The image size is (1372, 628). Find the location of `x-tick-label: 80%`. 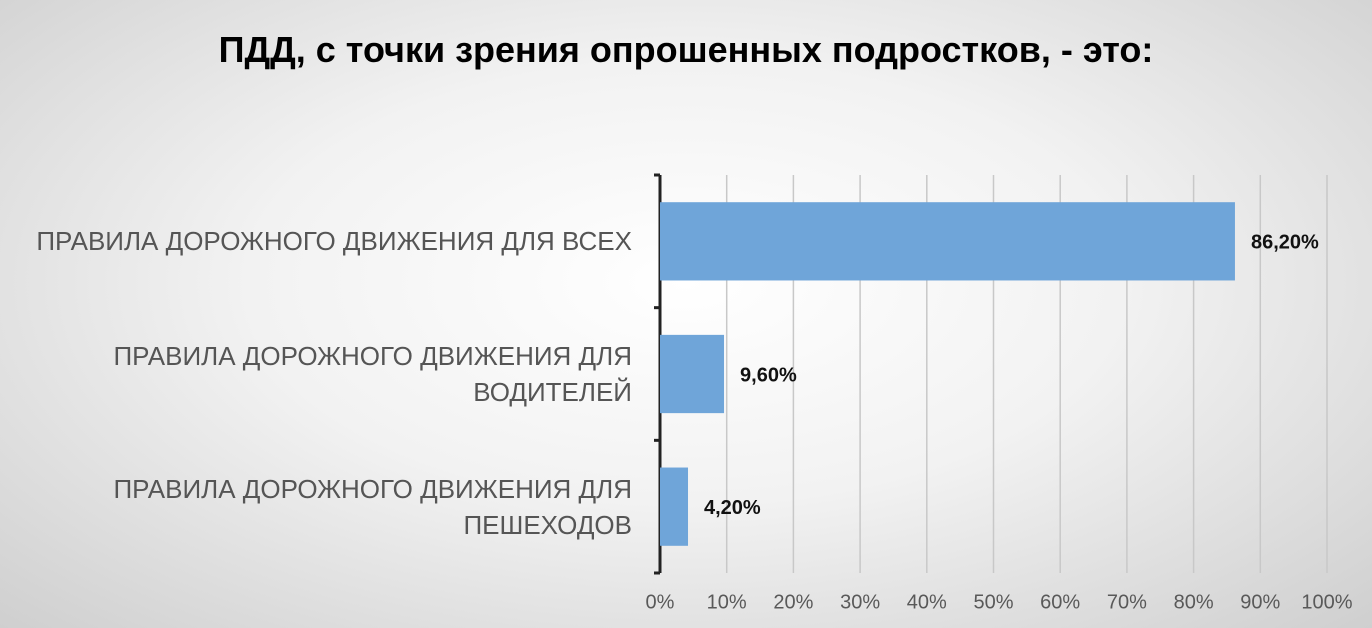

x-tick-label: 80% is located at coordinates (1194, 602).